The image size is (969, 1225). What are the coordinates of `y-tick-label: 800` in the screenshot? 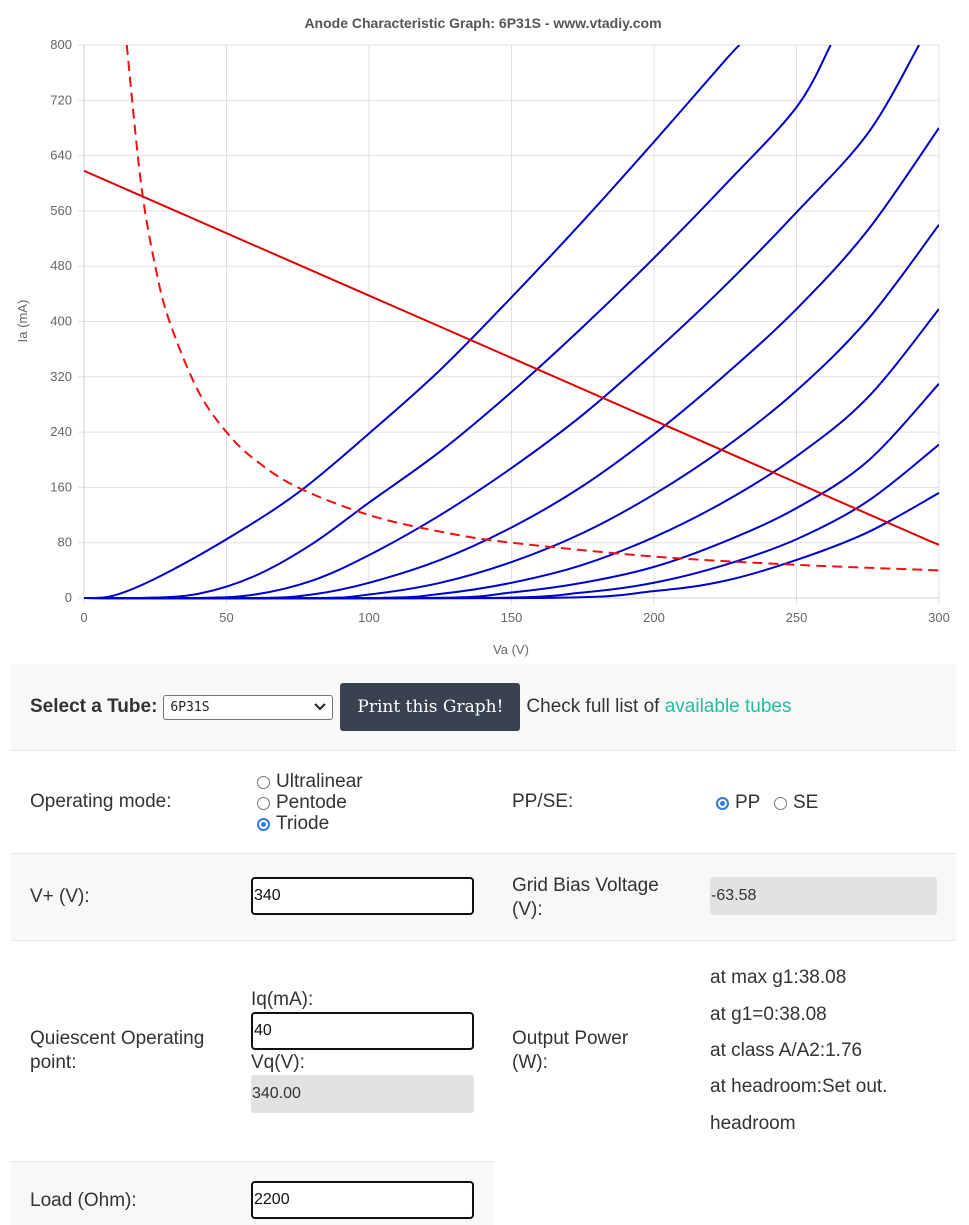 It's located at (61, 44).